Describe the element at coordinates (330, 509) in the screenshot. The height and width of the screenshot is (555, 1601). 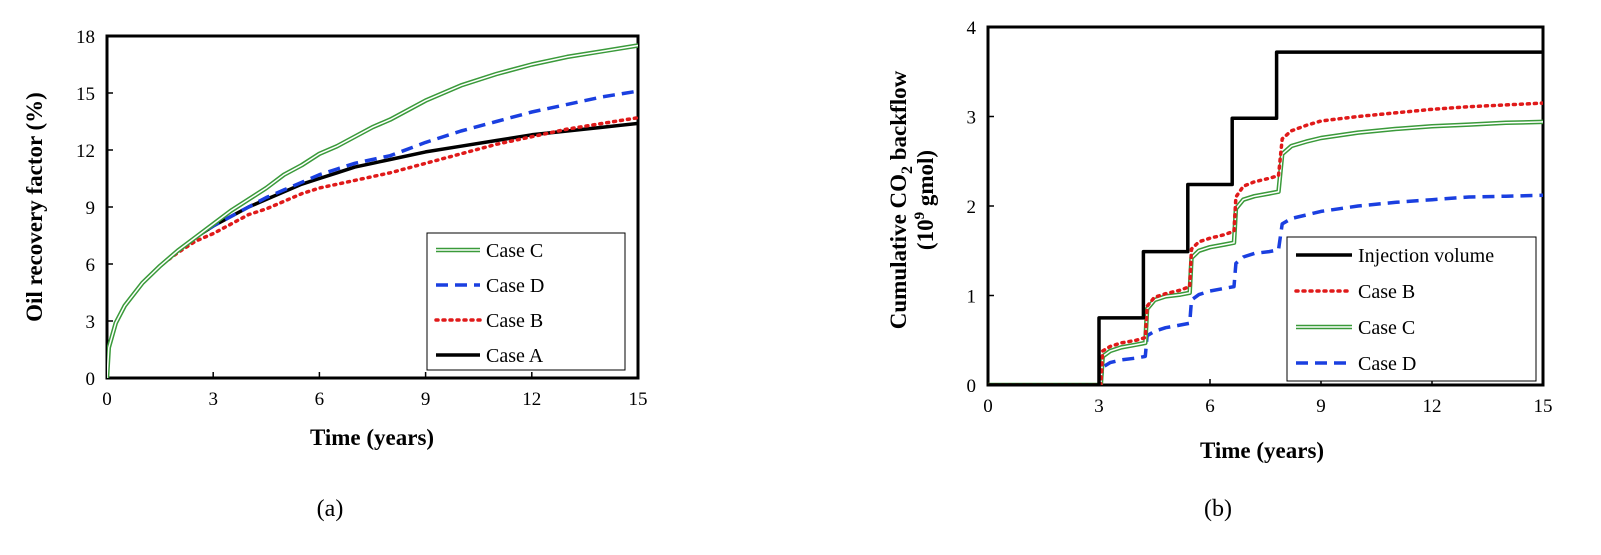
I see `panel-a-label: (a)` at that location.